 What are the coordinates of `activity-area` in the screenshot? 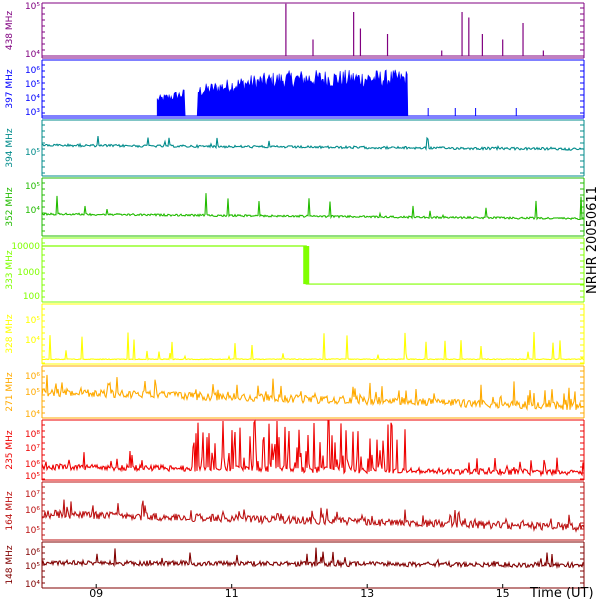 It's located at (282, 93).